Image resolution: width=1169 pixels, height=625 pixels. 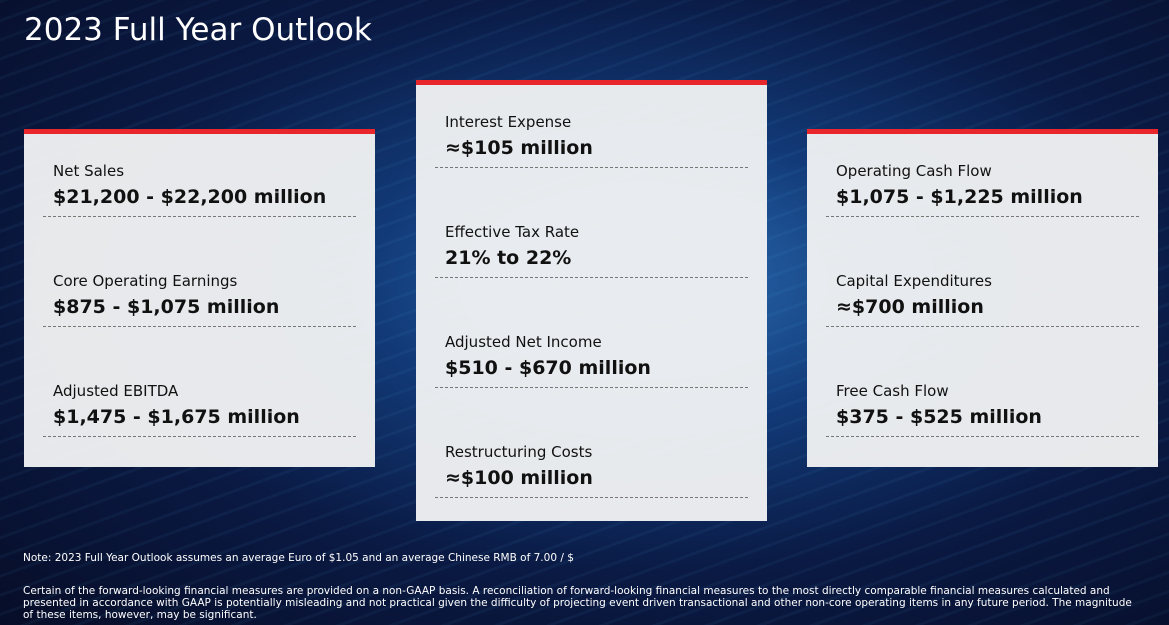 I want to click on item-value: ≈$700 million, so click(x=910, y=307).